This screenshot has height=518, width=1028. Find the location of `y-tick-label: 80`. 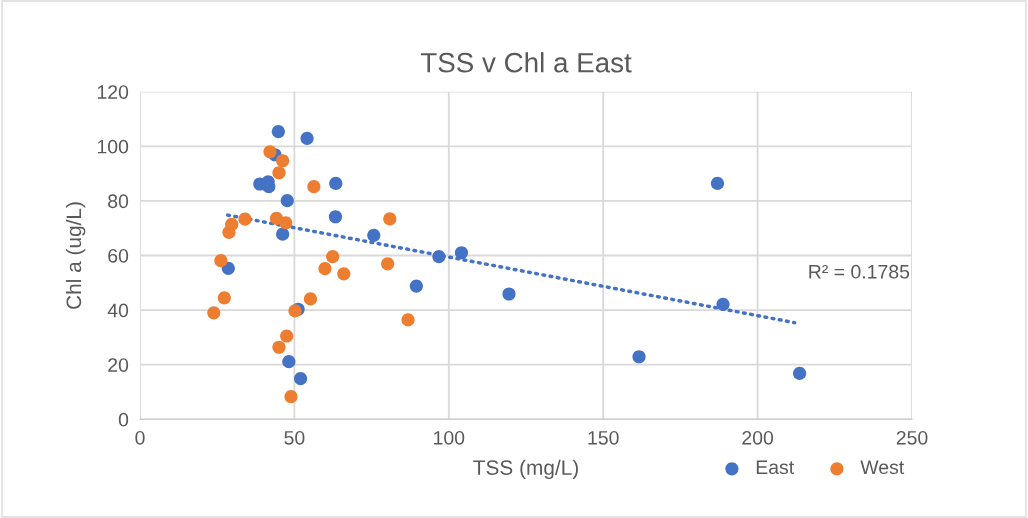

y-tick-label: 80 is located at coordinates (118, 201).